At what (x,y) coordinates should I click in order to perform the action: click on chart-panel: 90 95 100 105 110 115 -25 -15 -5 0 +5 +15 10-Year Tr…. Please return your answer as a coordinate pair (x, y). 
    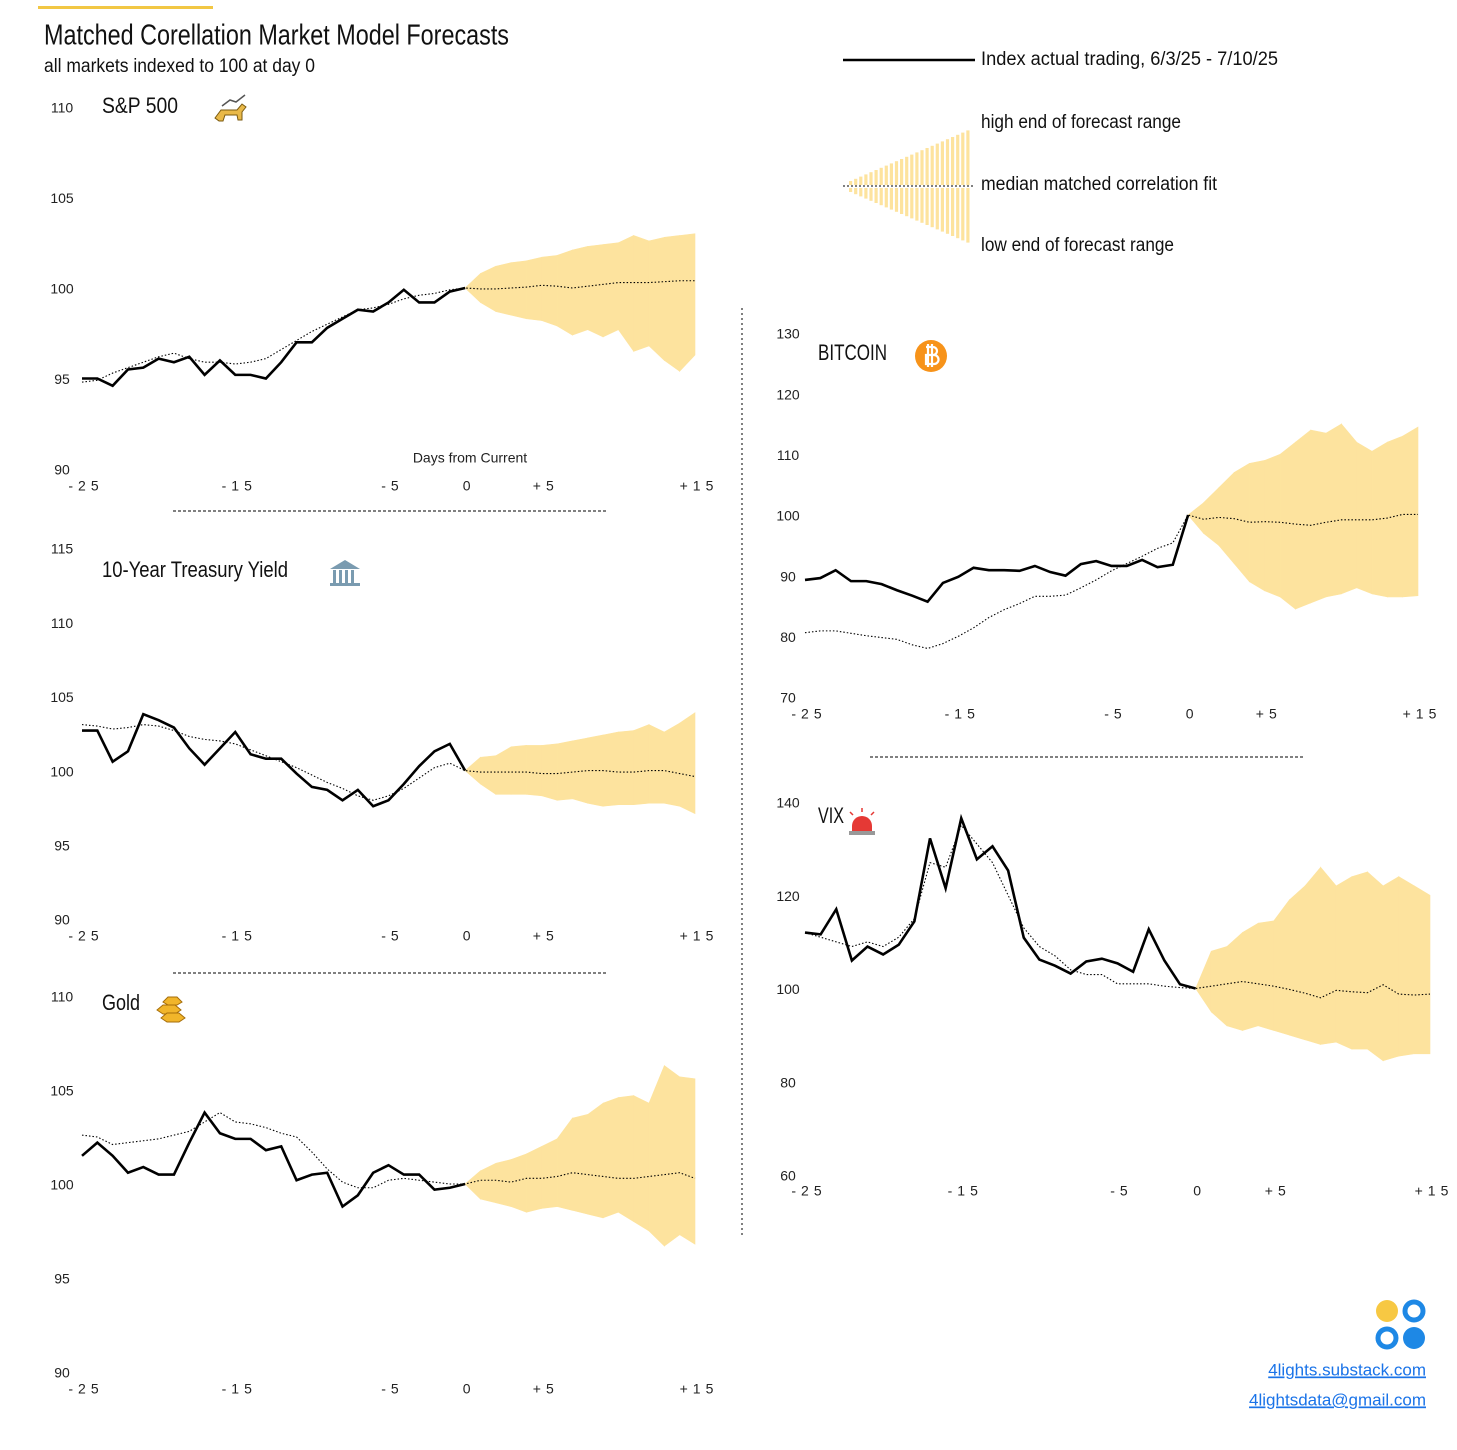
    Looking at the image, I should click on (384, 742).